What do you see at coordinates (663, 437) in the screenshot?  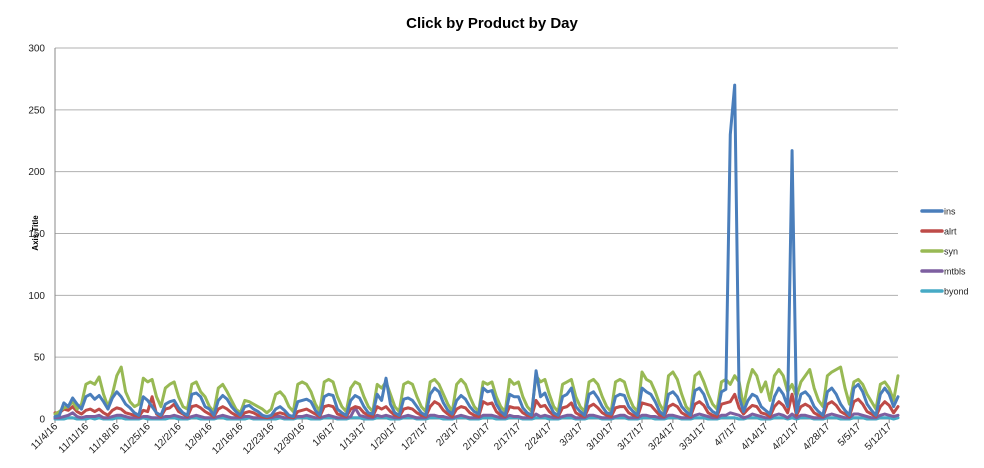 I see `x-tick-label: 3/24/17` at bounding box center [663, 437].